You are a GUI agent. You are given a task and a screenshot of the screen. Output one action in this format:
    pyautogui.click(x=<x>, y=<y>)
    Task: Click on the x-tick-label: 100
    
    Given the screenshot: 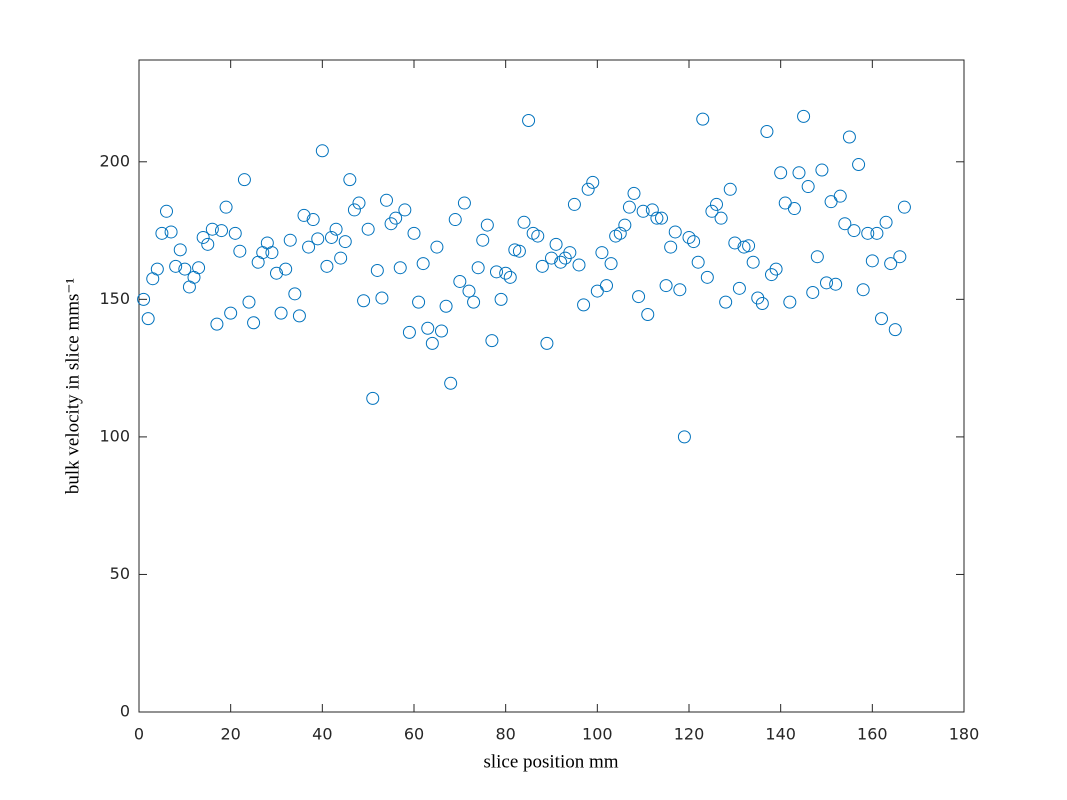 What is the action you would take?
    pyautogui.click(x=597, y=734)
    